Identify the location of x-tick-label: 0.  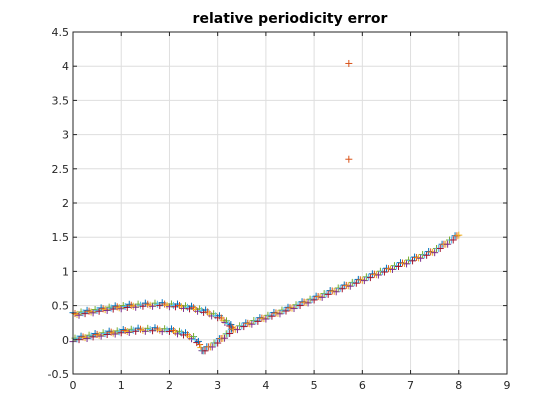
(73, 385).